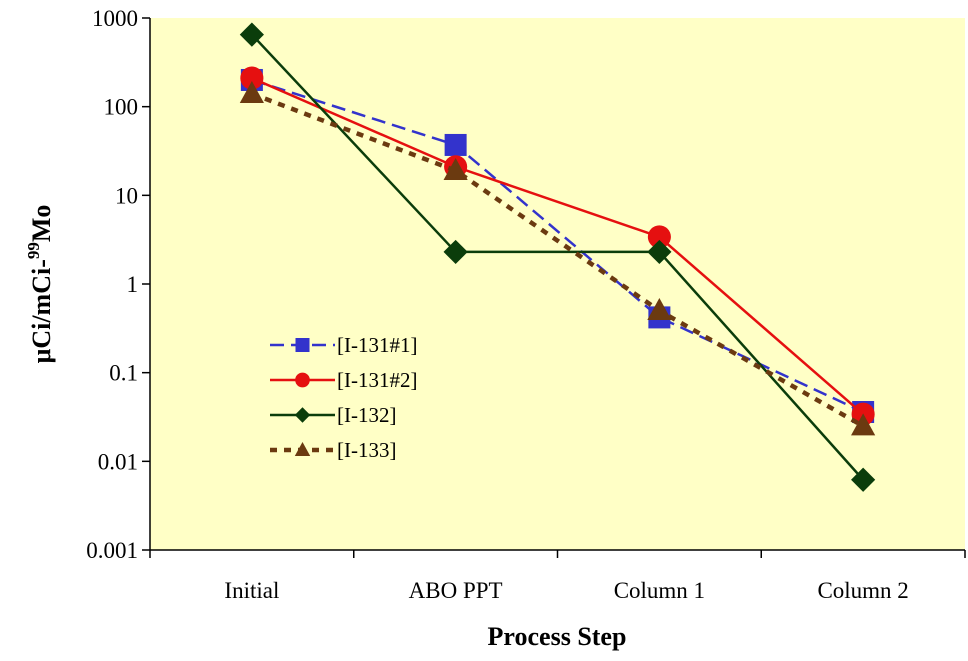 Image resolution: width=968 pixels, height=661 pixels. Describe the element at coordinates (377, 345) in the screenshot. I see `legend-label: [I-131#1]` at that location.